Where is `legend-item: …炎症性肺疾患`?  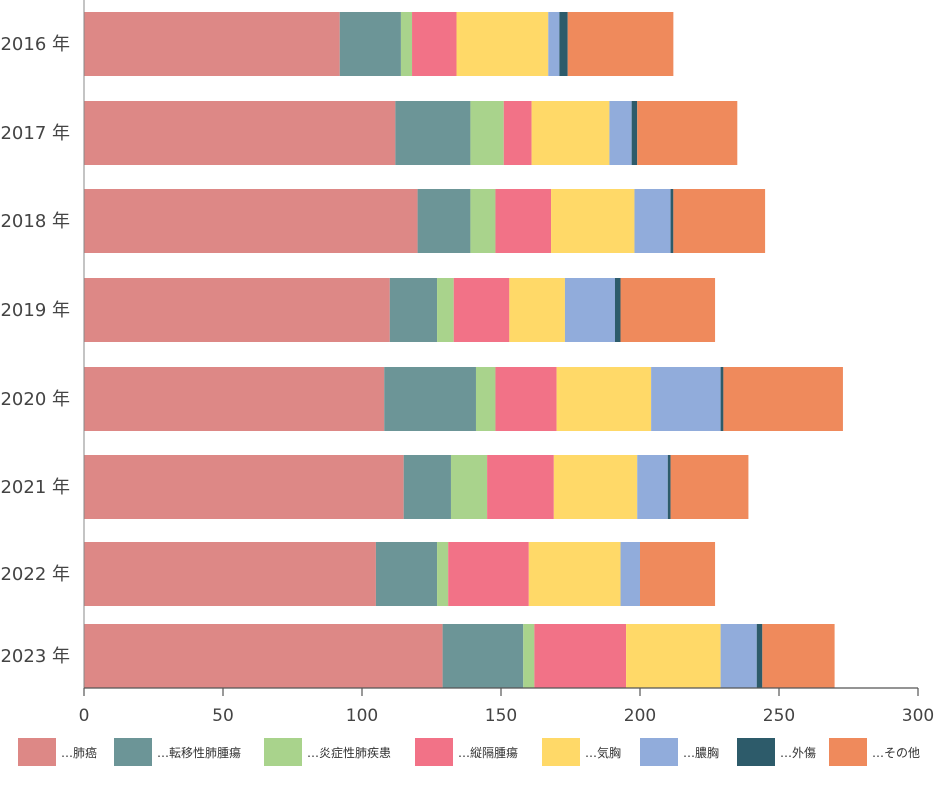 legend-item: …炎症性肺疾患 is located at coordinates (327, 752).